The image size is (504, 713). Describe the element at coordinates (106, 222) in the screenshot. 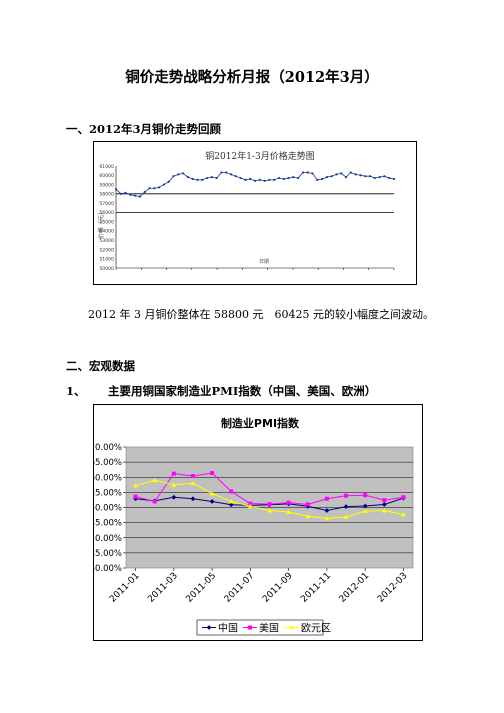

I see `copper-y-tick-label: 55000` at that location.